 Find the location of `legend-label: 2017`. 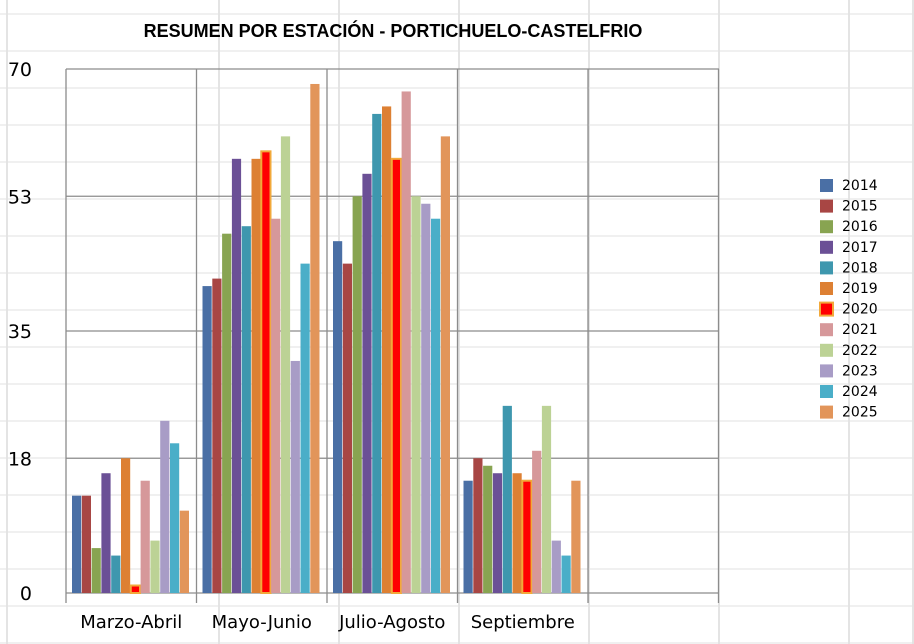

legend-label: 2017 is located at coordinates (860, 248).